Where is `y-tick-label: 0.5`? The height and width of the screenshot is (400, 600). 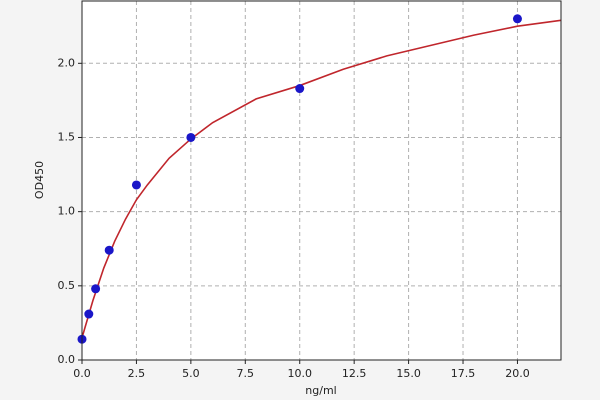 y-tick-label: 0.5 is located at coordinates (67, 285).